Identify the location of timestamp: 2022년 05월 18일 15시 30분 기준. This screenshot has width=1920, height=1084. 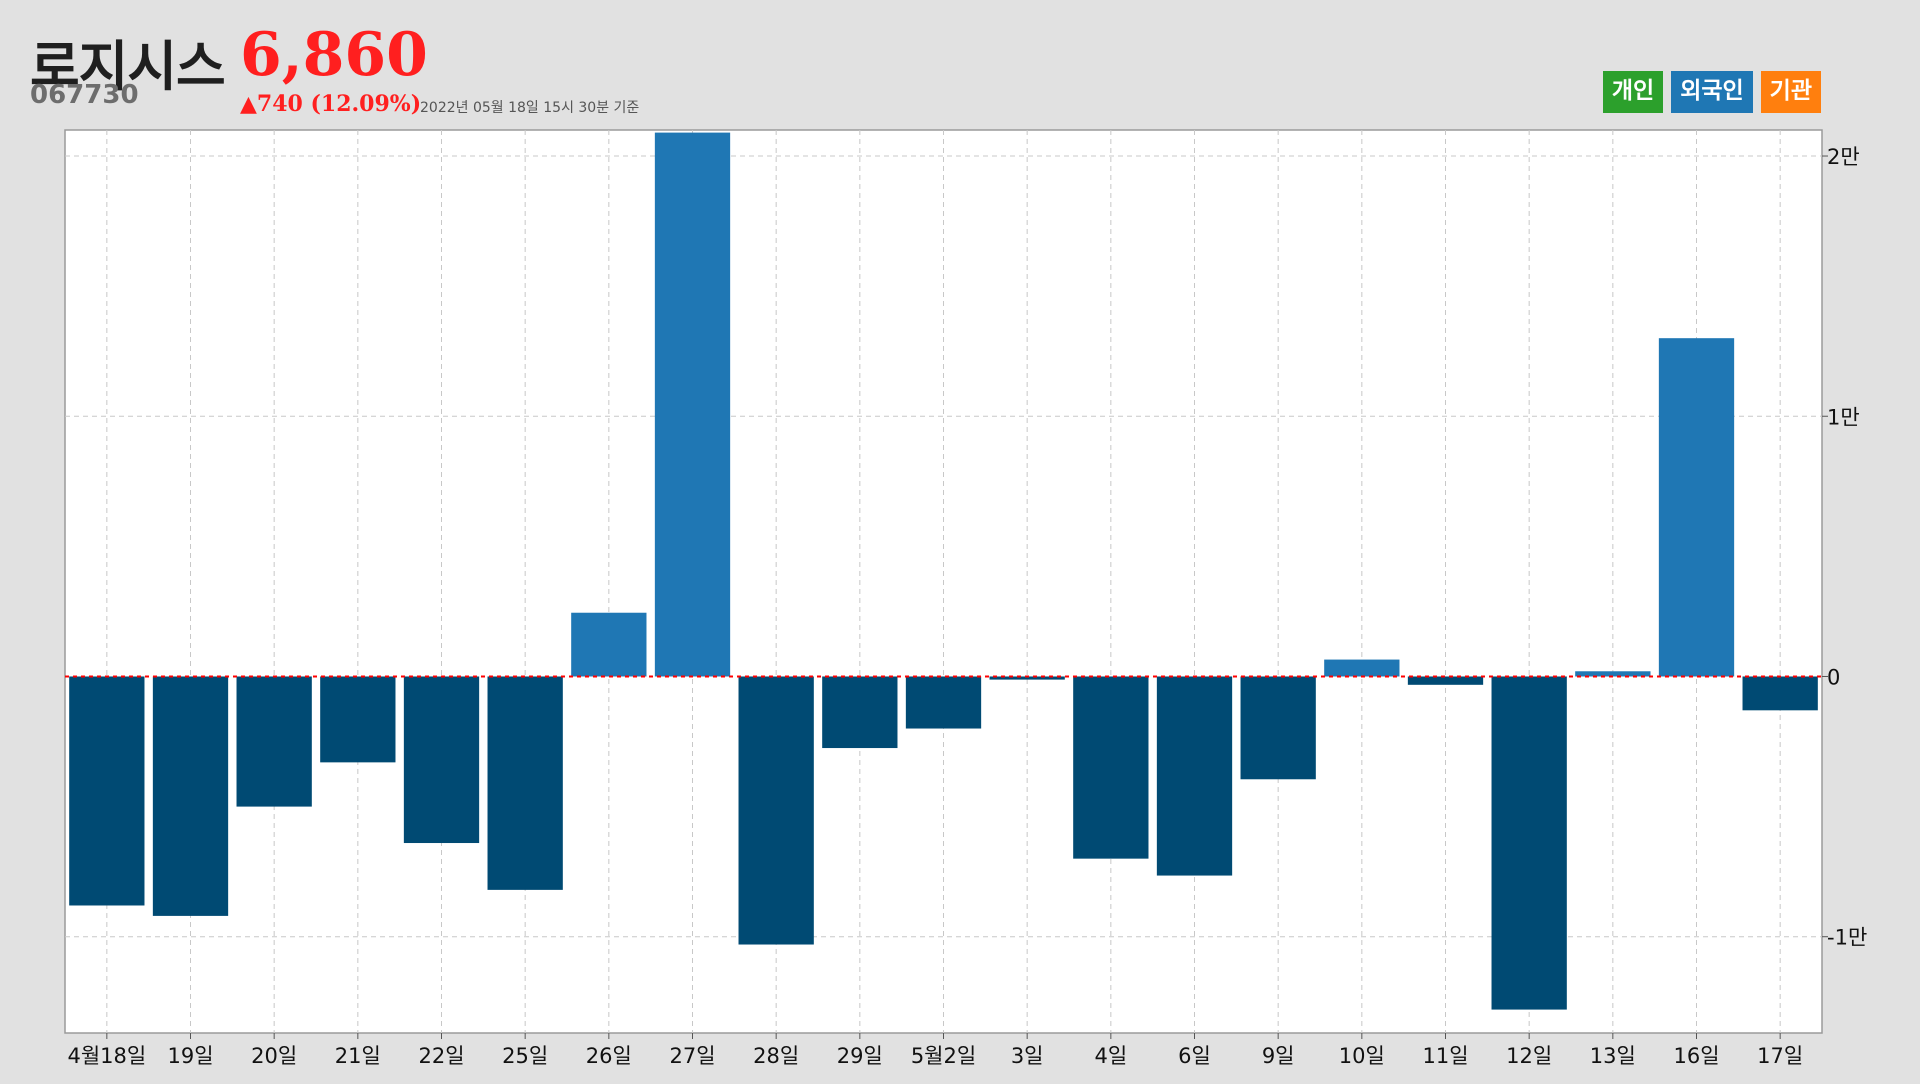
(530, 108).